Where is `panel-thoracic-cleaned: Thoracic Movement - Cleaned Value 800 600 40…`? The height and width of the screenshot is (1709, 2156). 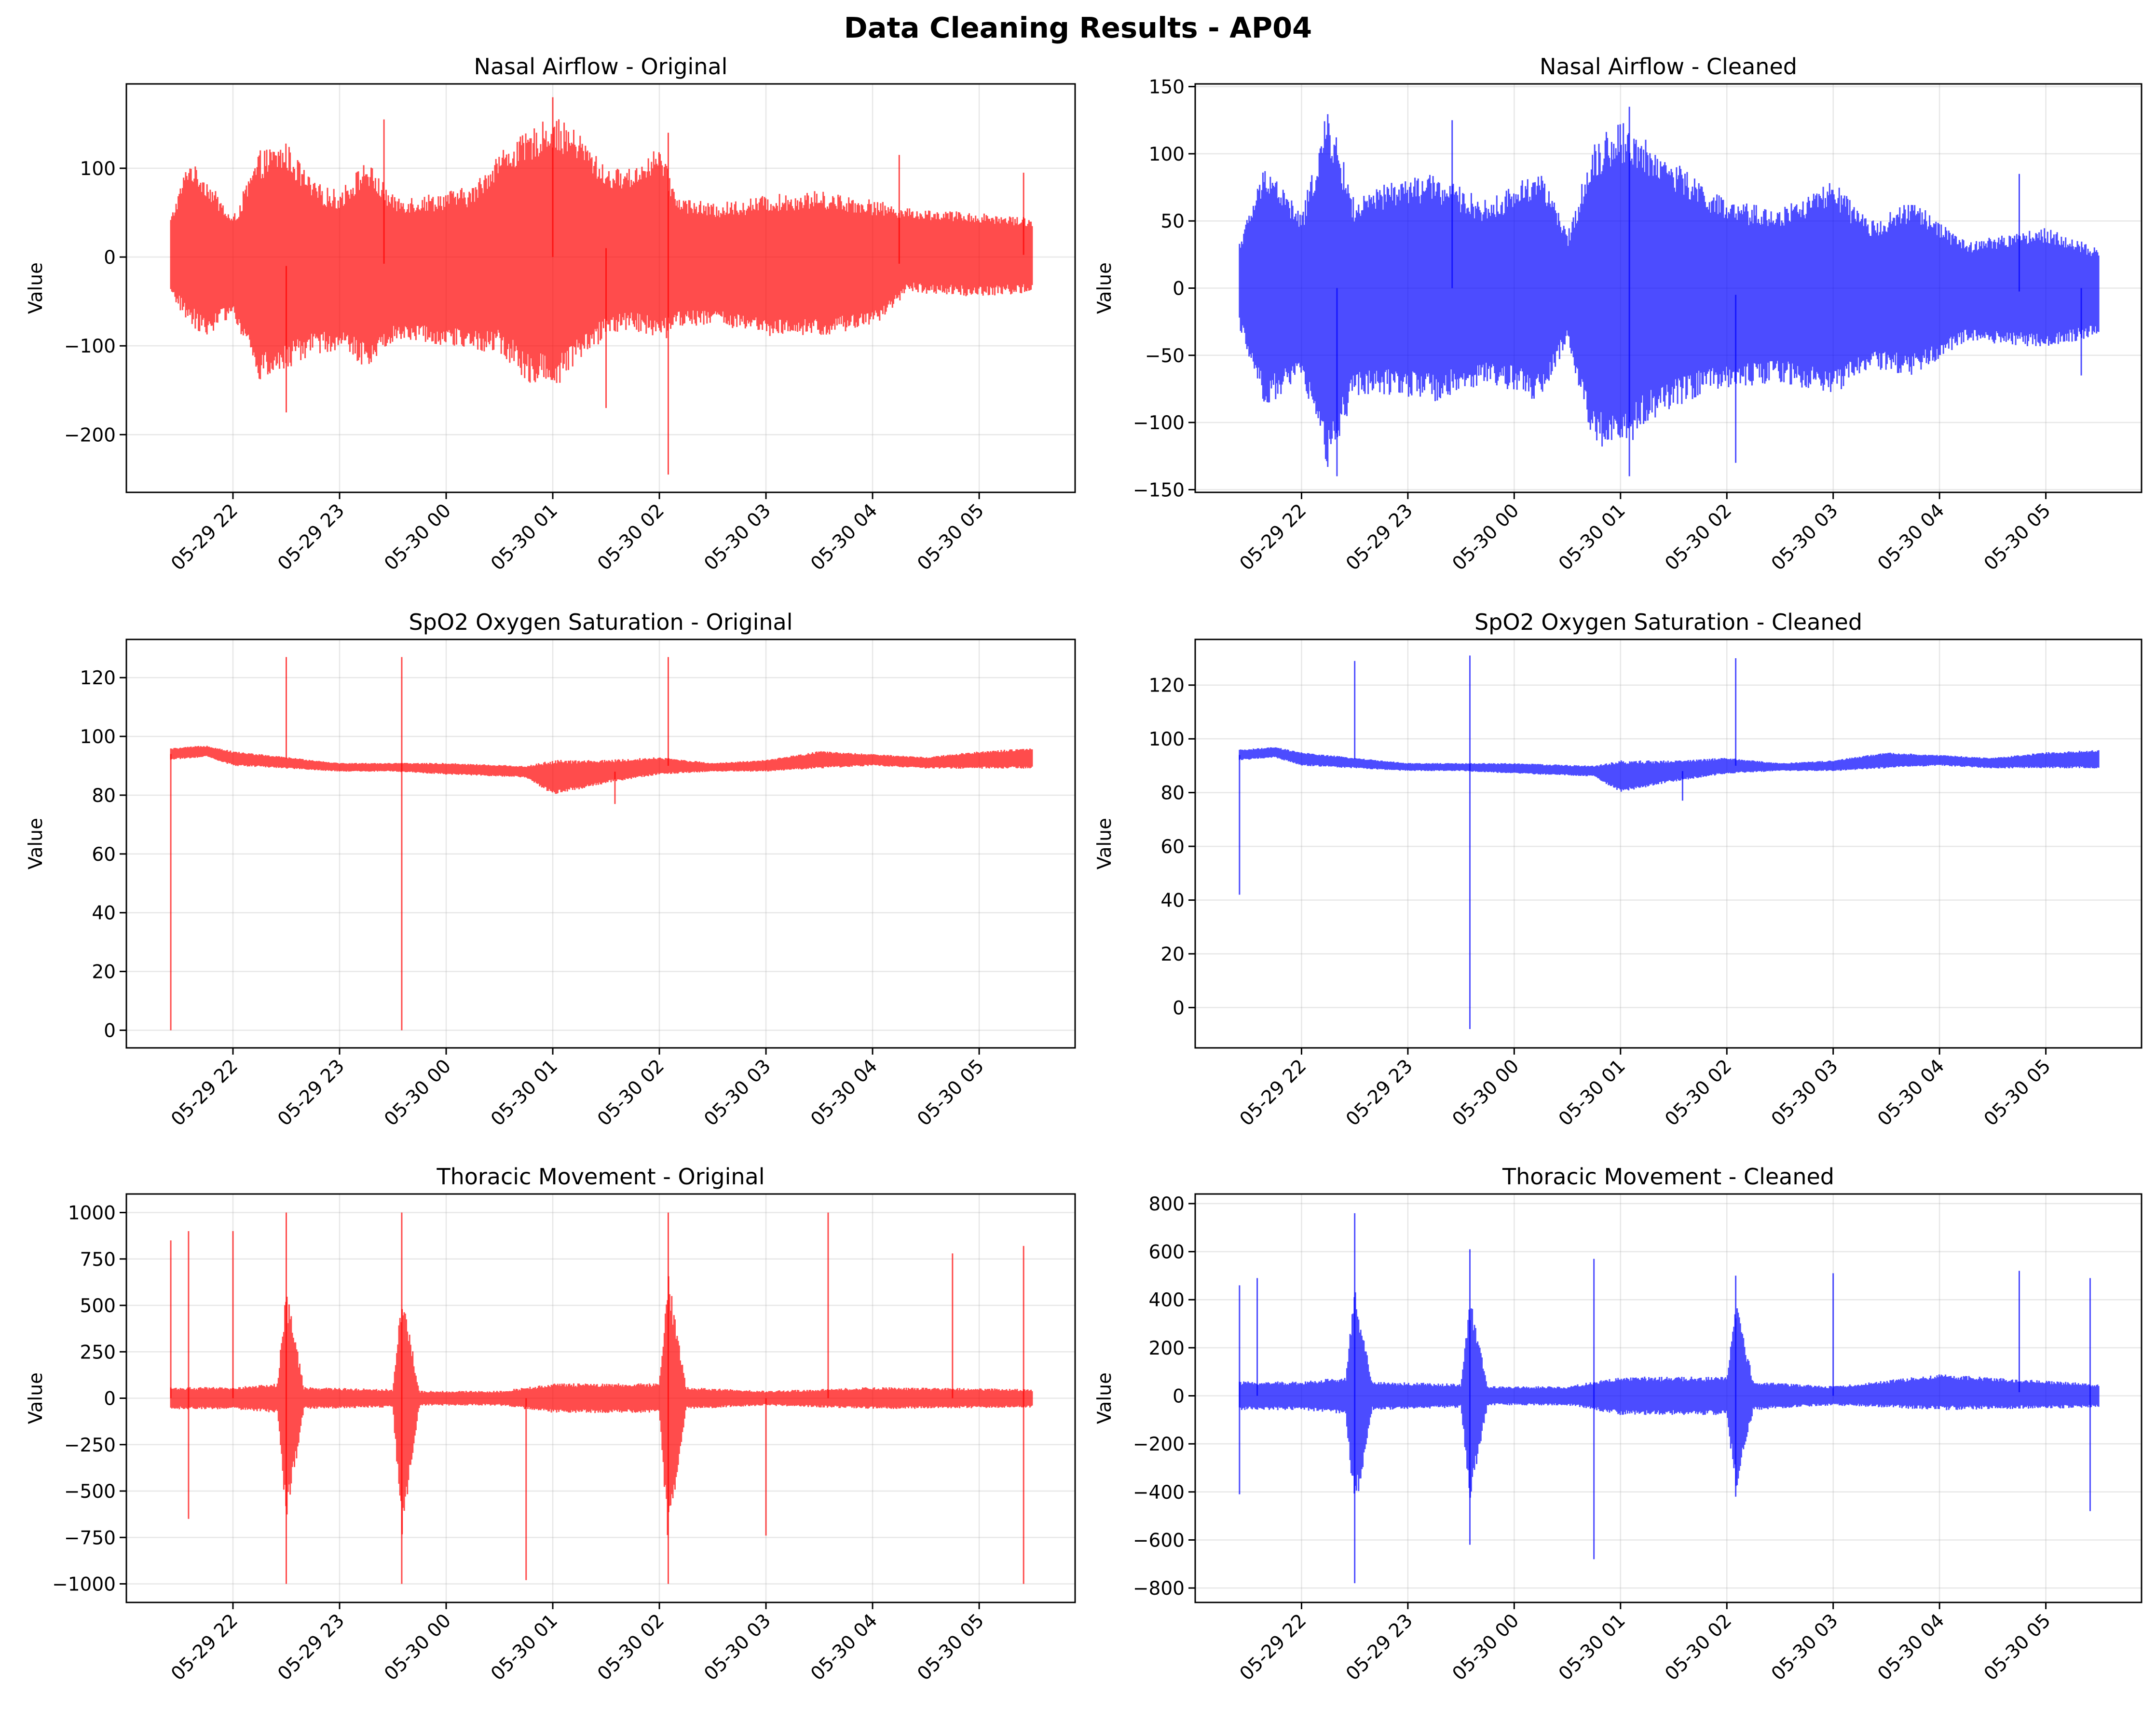 panel-thoracic-cleaned: Thoracic Movement - Cleaned Value 800 600 40… is located at coordinates (1618, 1424).